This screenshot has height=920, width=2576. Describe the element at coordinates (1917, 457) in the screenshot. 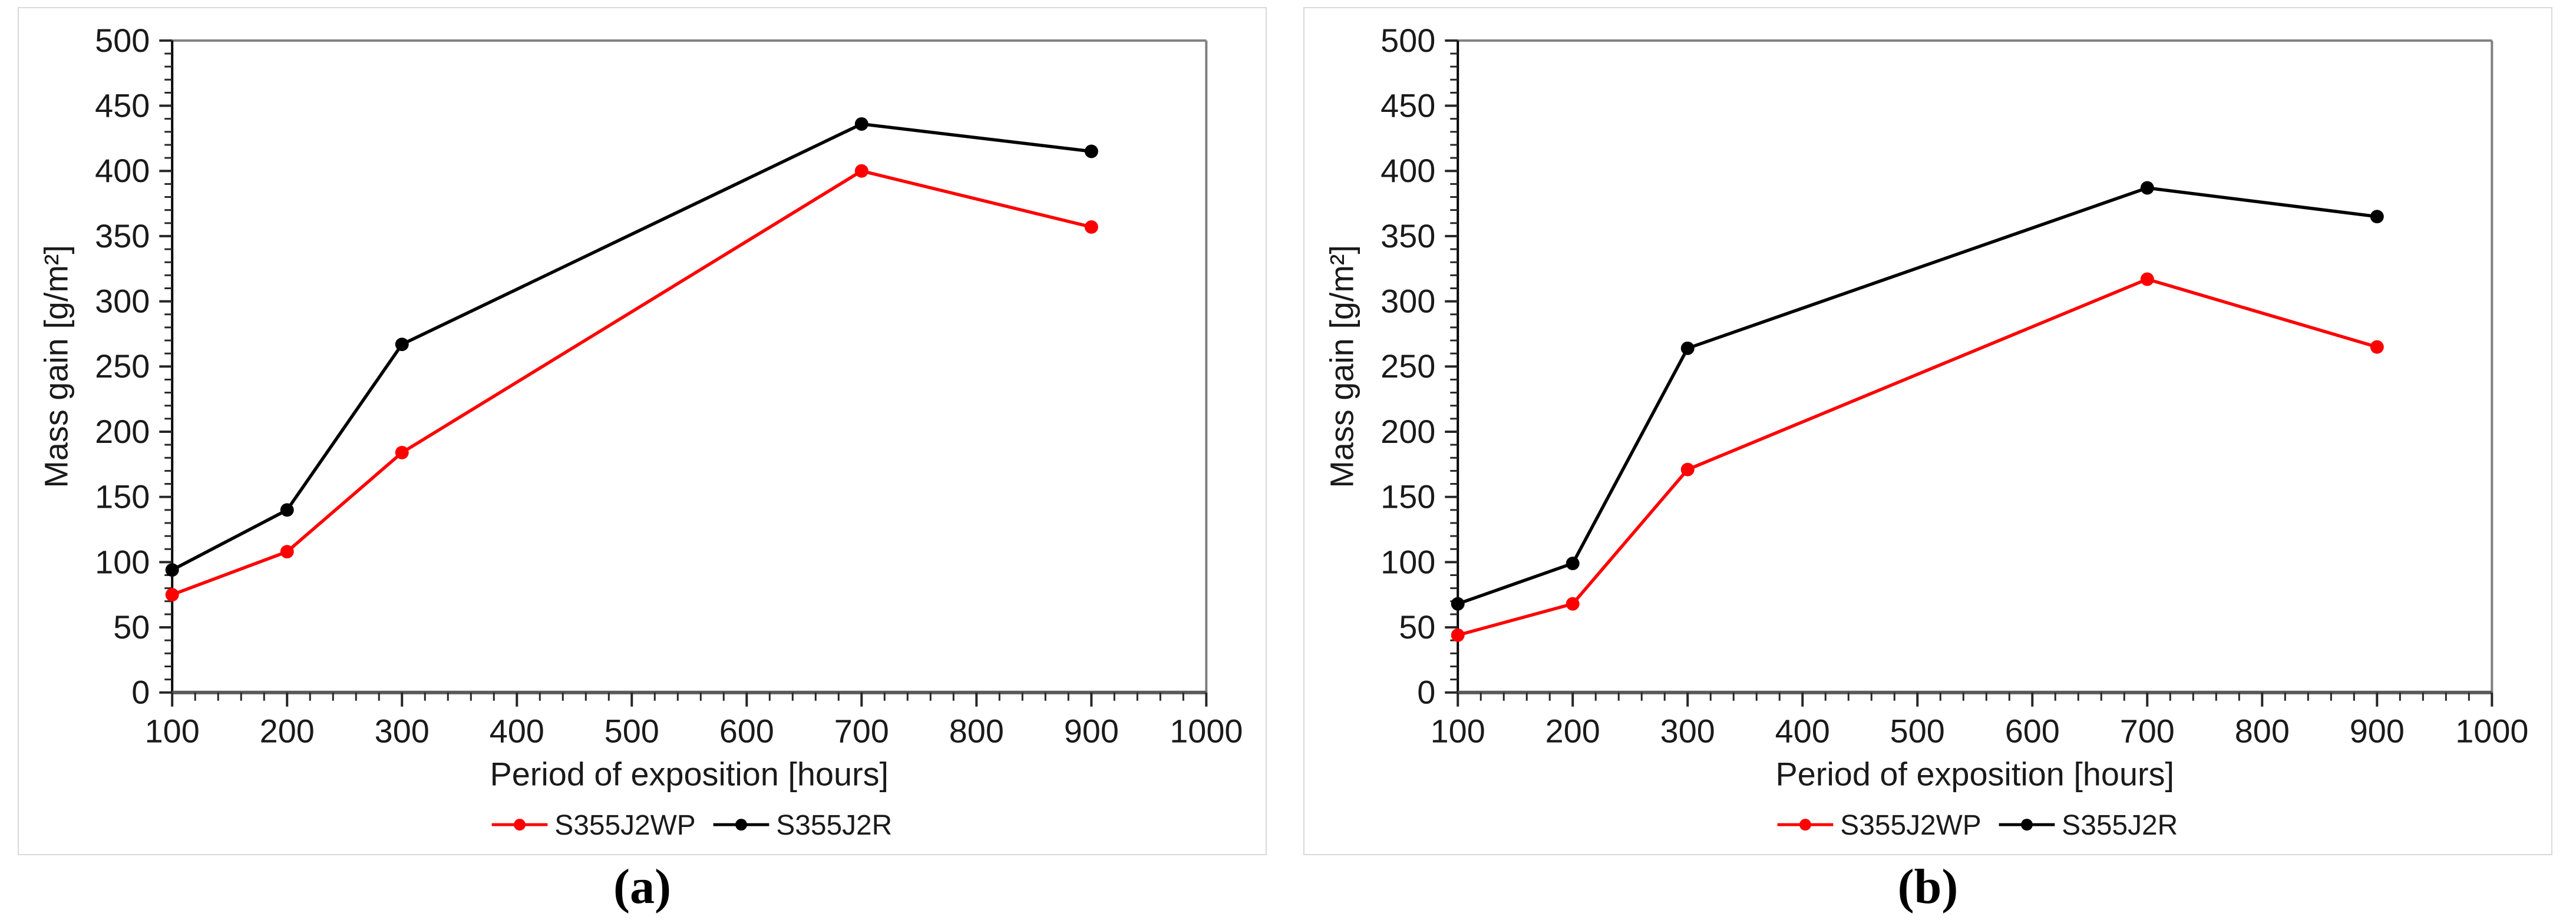

I see `series-line-S355J2WP` at that location.